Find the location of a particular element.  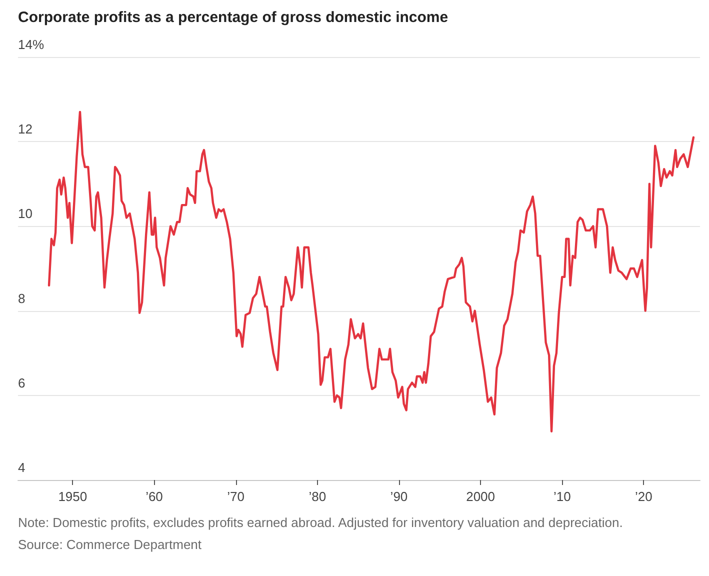

y-tick-label: 14% is located at coordinates (31, 44).